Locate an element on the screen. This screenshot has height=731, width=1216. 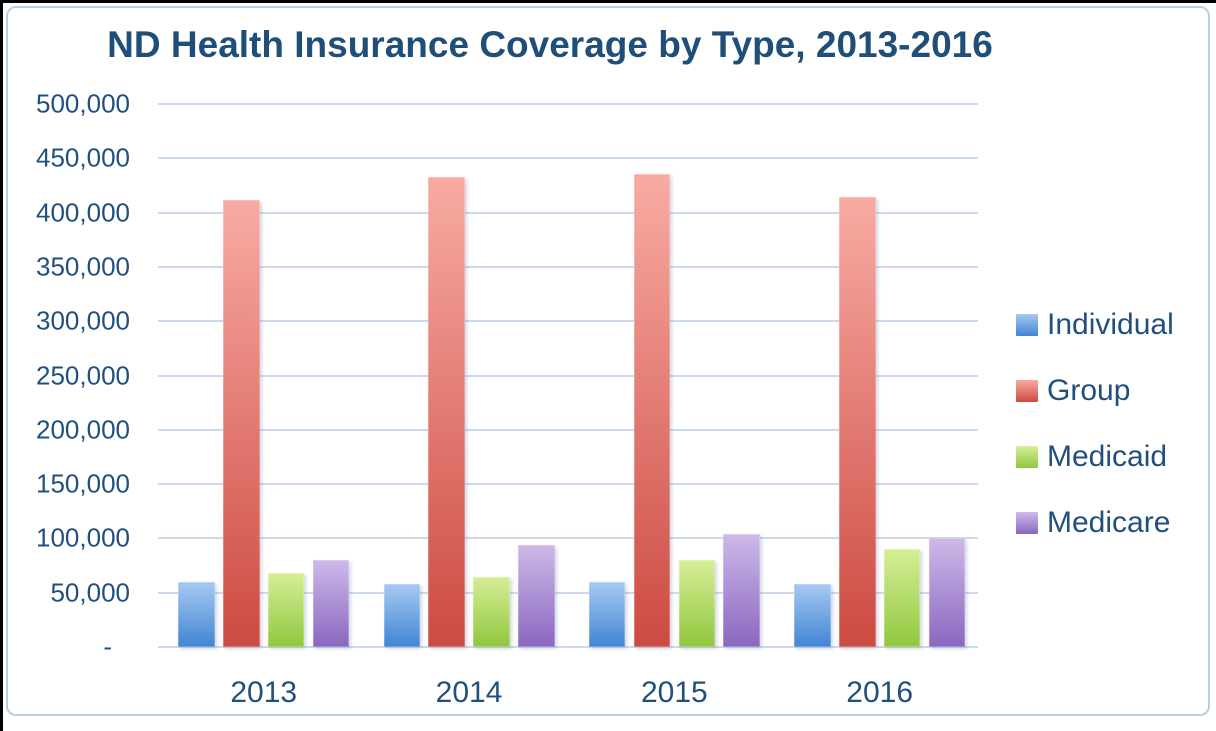
x-axis-label-2015: 2015 is located at coordinates (674, 692).